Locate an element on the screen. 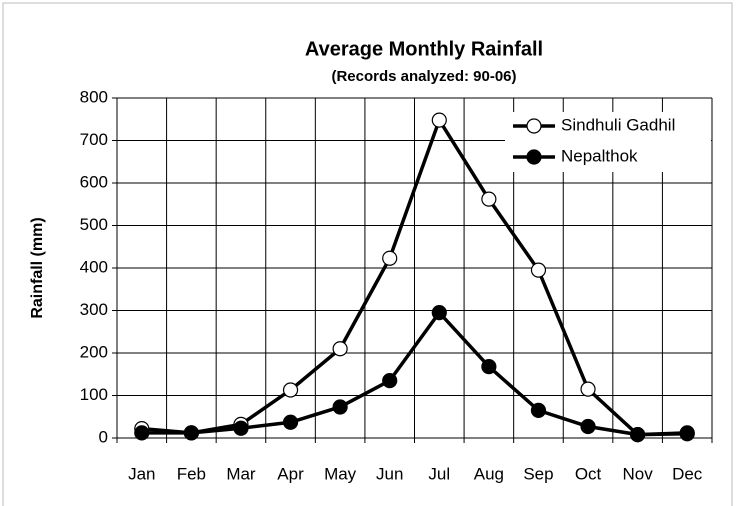 This screenshot has height=506, width=738. y-tick-label: 700 is located at coordinates (94, 139).